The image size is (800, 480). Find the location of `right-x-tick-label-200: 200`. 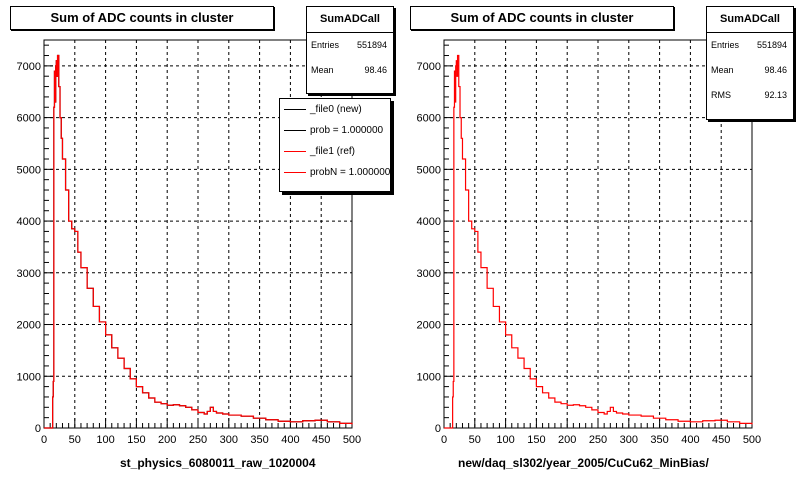

right-x-tick-label-200: 200 is located at coordinates (567, 440).